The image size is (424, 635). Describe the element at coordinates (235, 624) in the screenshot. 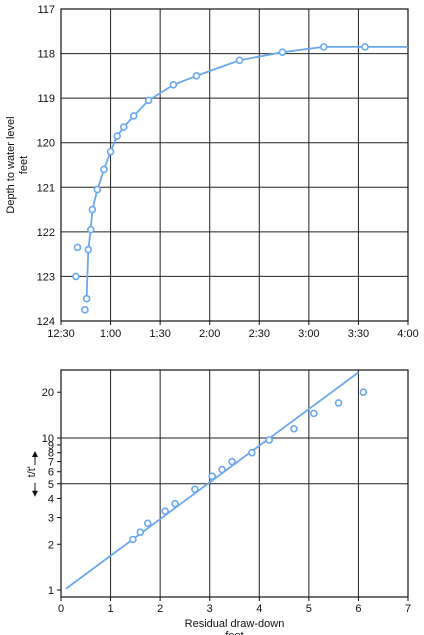

I see `x-axis-label: Residual draw-down` at that location.